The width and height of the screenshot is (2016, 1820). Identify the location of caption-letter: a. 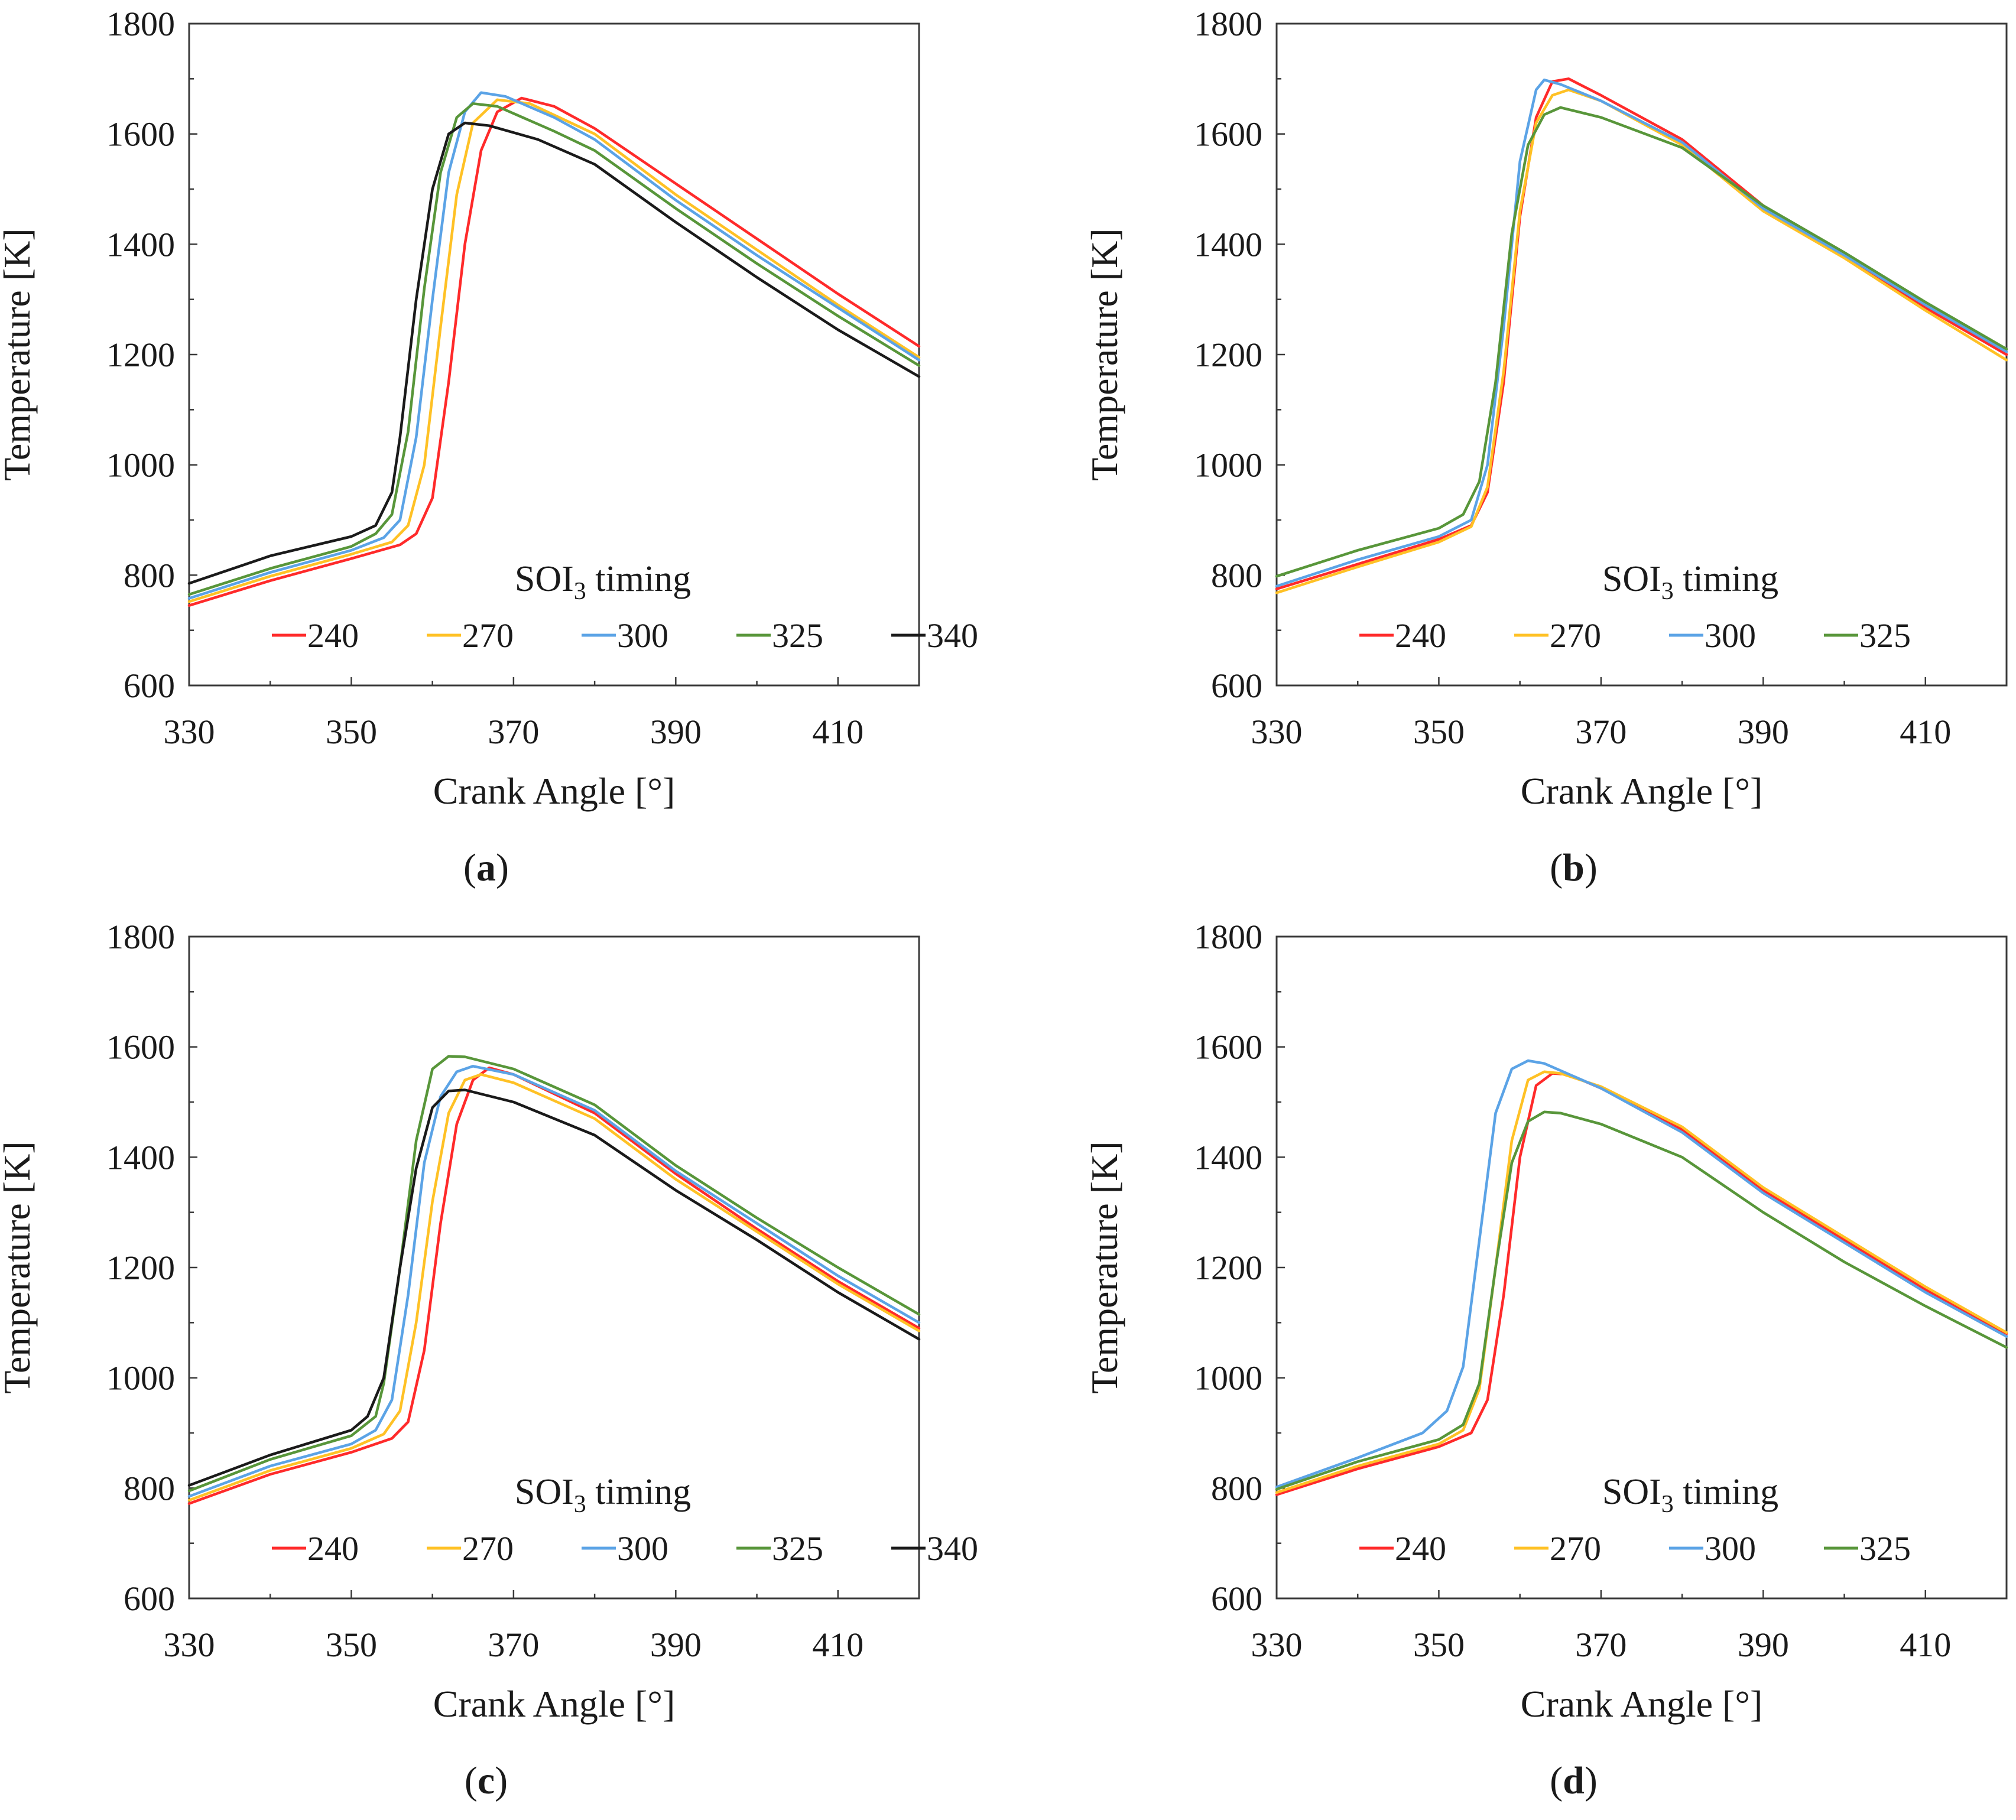
(486, 867).